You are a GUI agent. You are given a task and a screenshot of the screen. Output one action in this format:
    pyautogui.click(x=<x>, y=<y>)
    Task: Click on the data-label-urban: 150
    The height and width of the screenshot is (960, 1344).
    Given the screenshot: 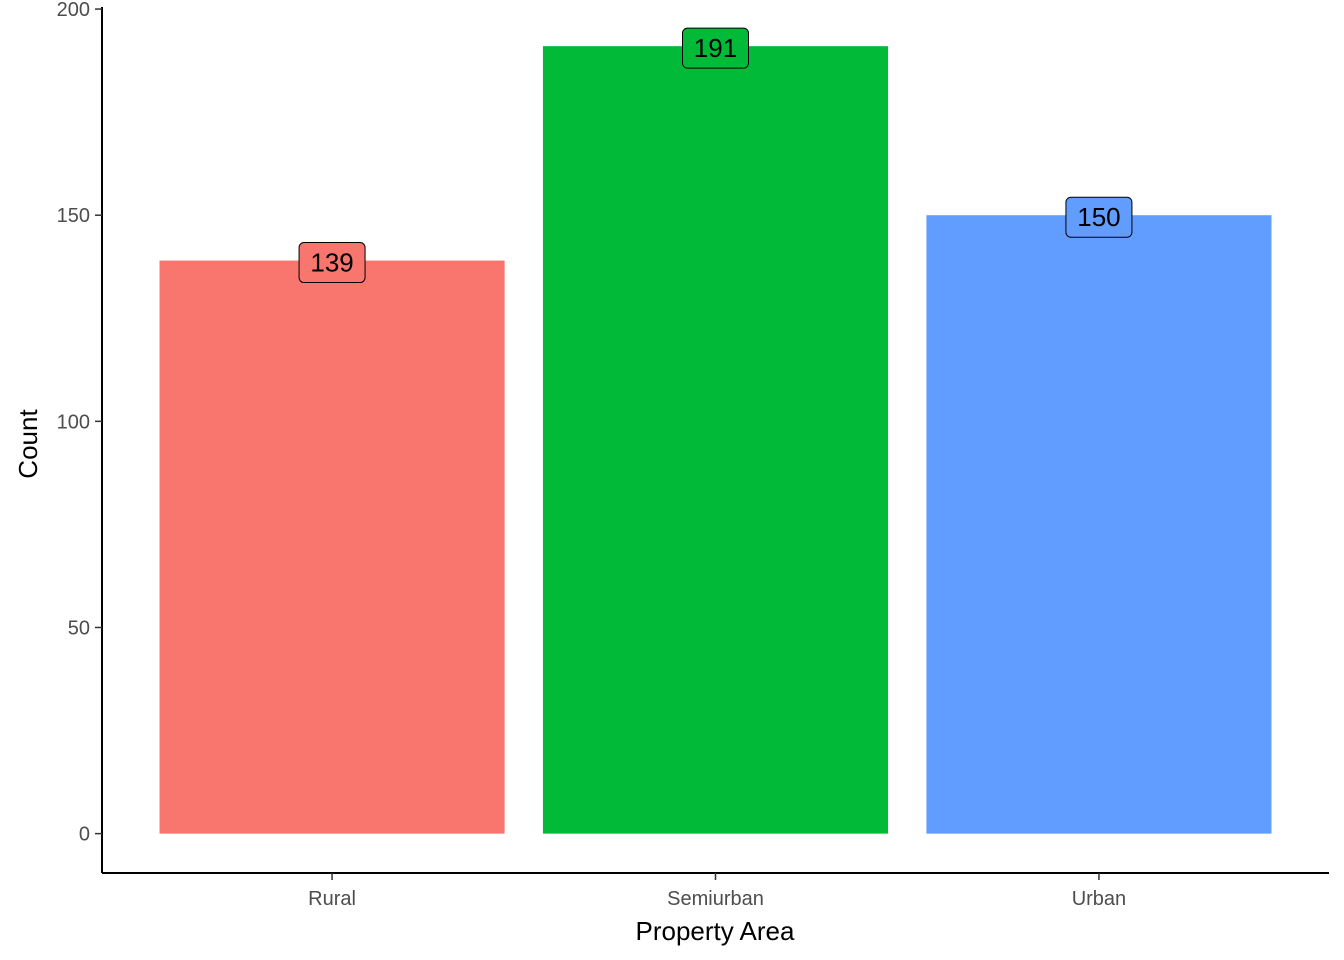 What is the action you would take?
    pyautogui.click(x=1099, y=217)
    